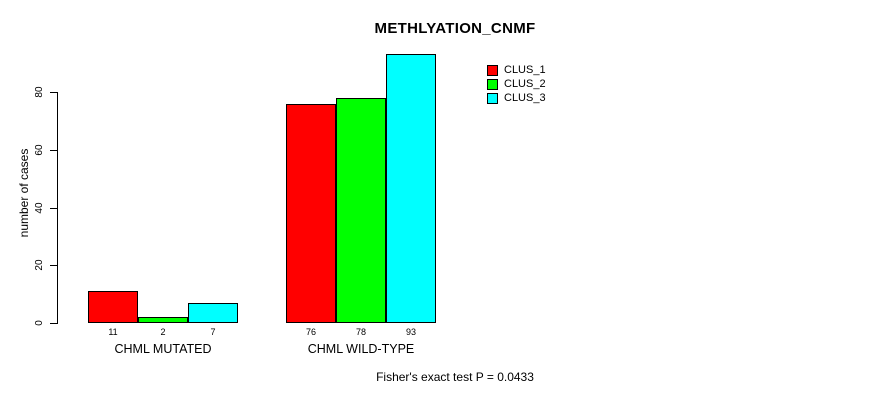 The width and height of the screenshot is (890, 400). I want to click on y-axis-line, so click(57, 208).